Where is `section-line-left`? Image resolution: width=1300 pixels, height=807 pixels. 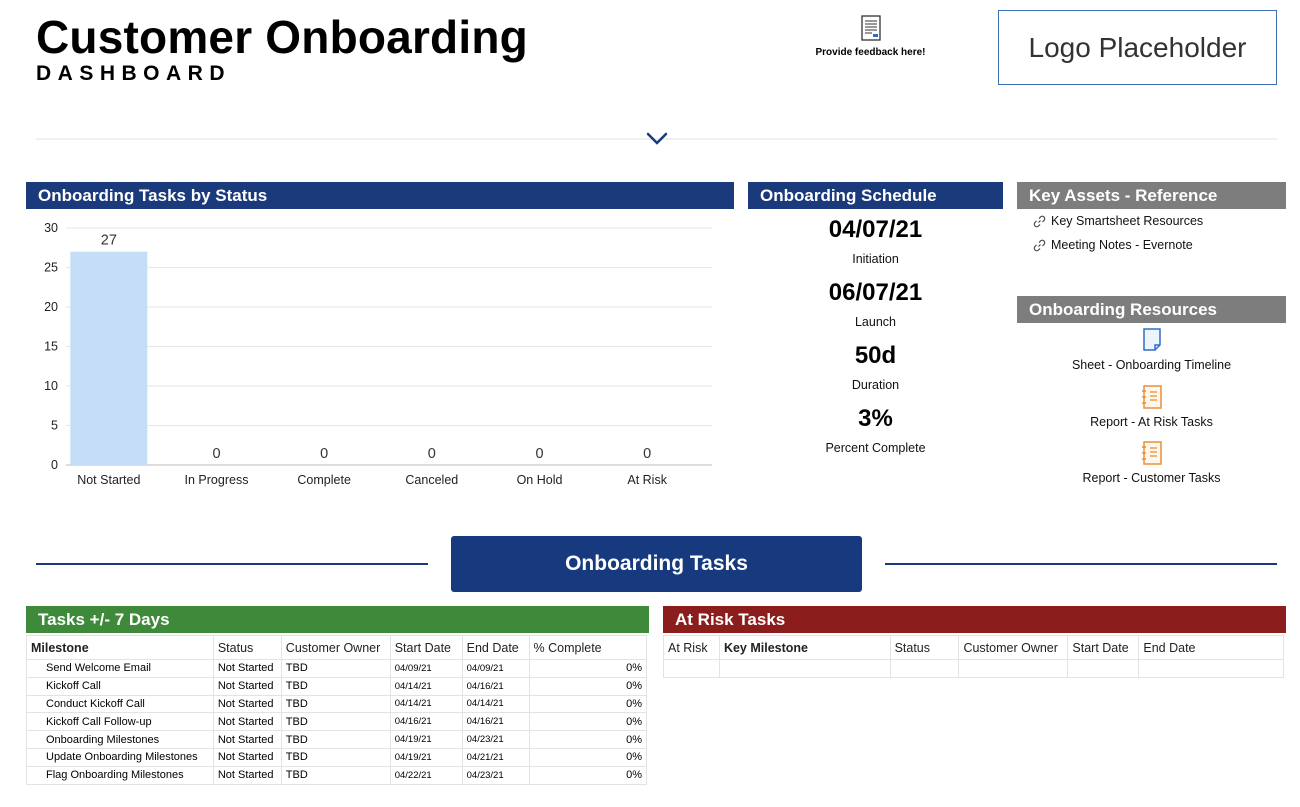 section-line-left is located at coordinates (232, 564).